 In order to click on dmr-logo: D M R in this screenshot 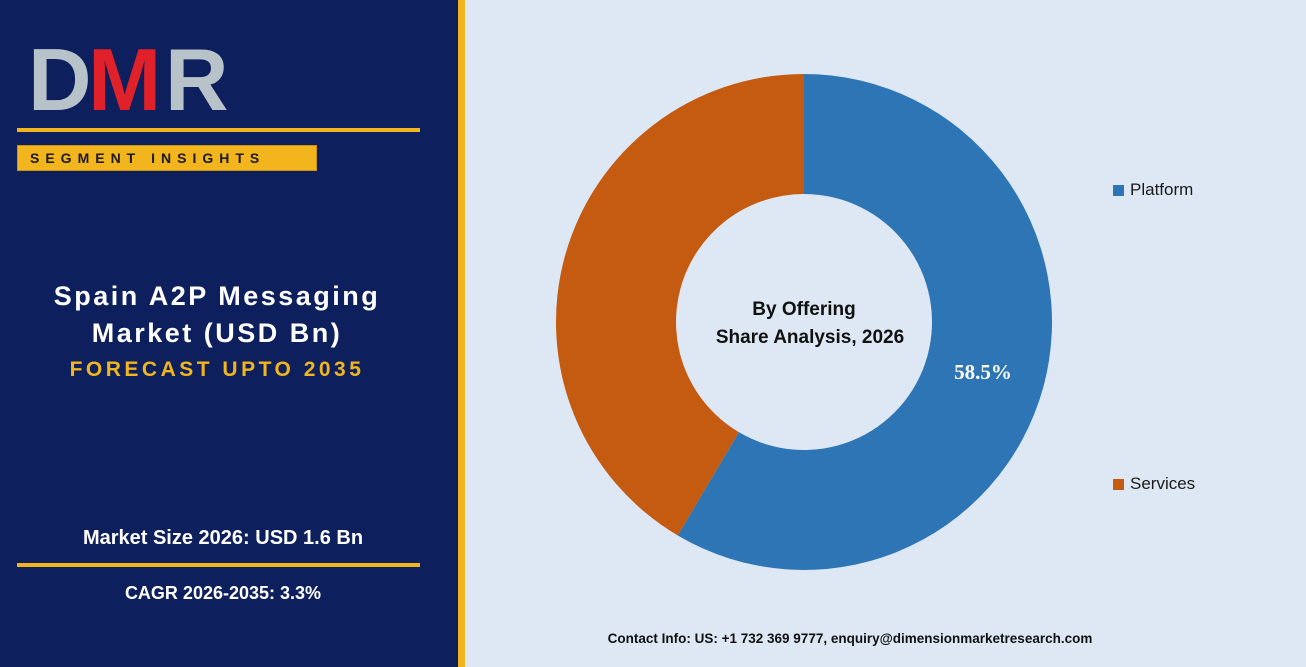, I will do `click(128, 76)`.